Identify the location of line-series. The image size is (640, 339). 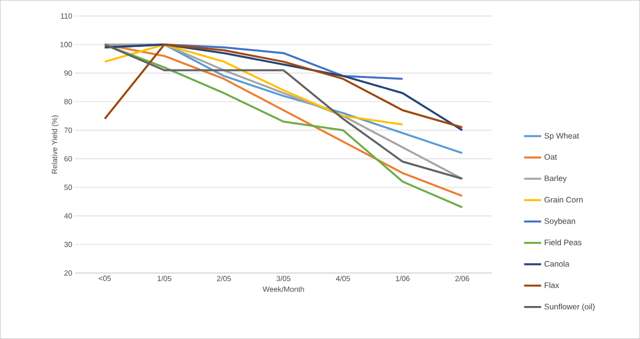
(254, 85).